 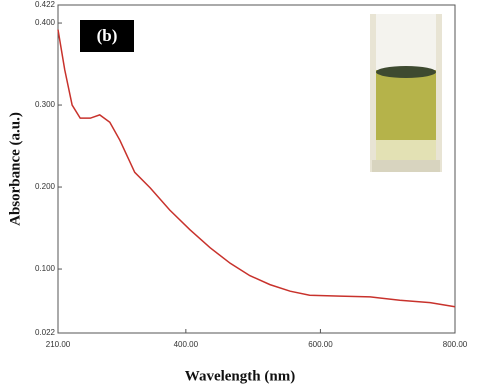 I want to click on y-tick-label: 0.300, so click(x=45, y=104).